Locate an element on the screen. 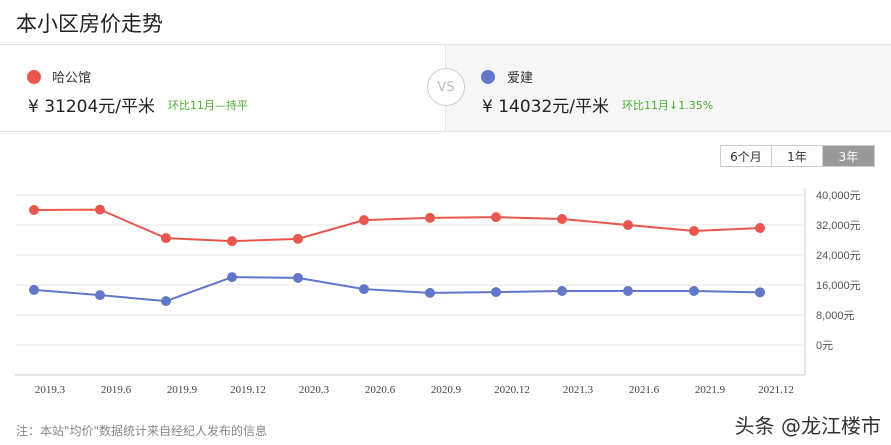 The width and height of the screenshot is (891, 445). x-tick-label: 2020.12 is located at coordinates (512, 390).